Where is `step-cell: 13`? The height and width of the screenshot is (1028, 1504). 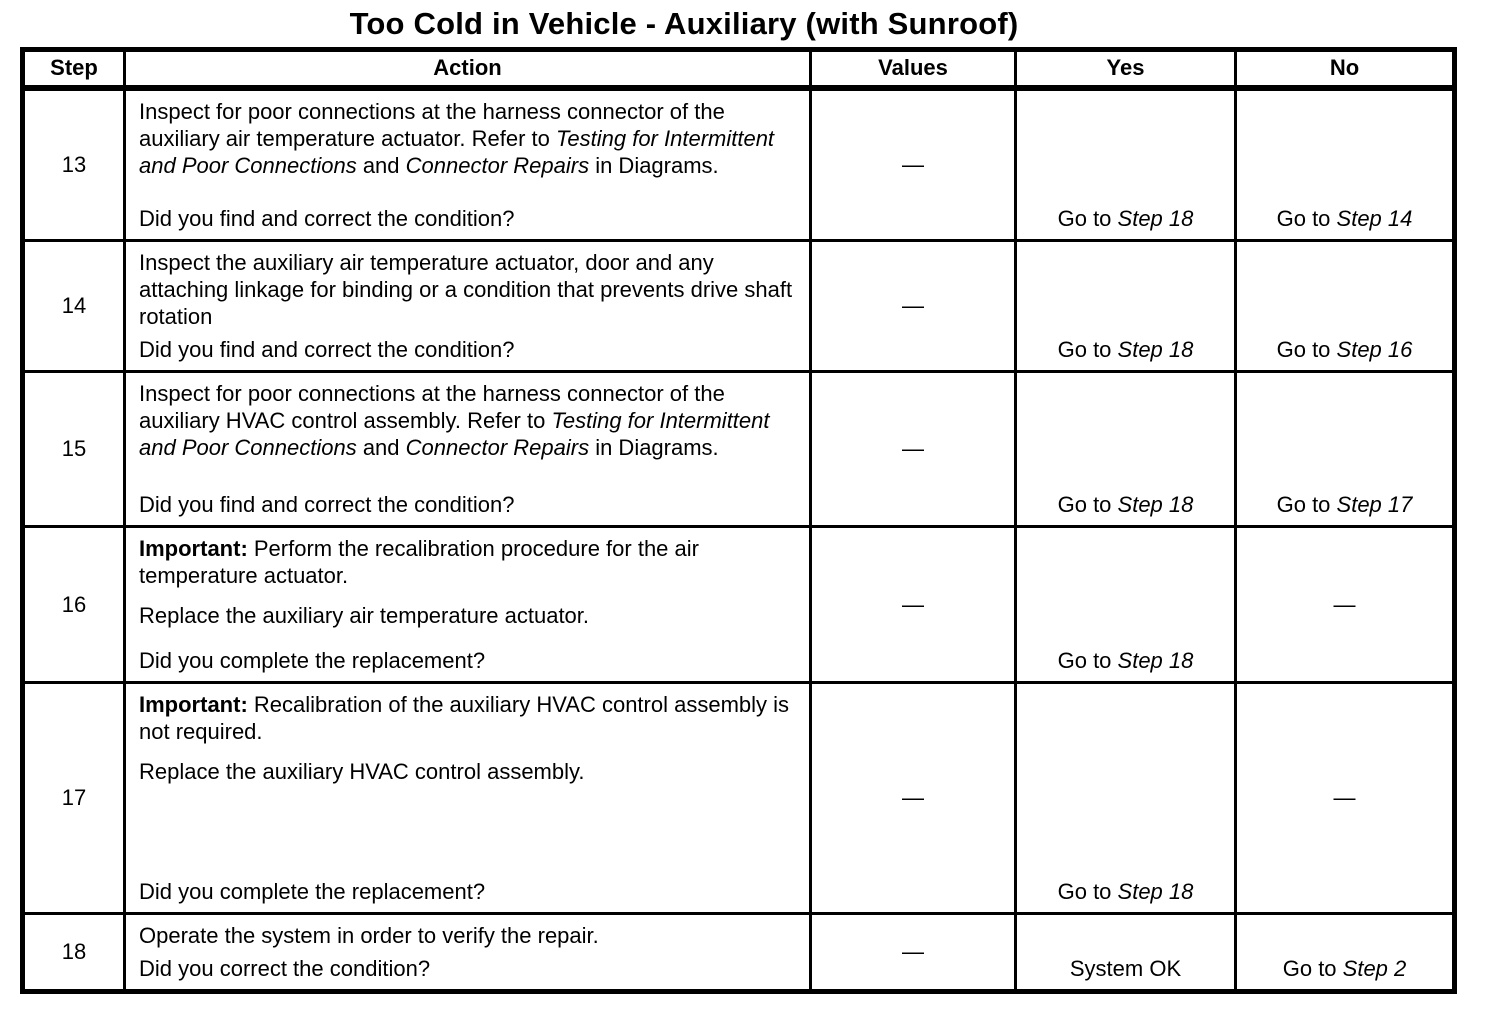 step-cell: 13 is located at coordinates (73, 164).